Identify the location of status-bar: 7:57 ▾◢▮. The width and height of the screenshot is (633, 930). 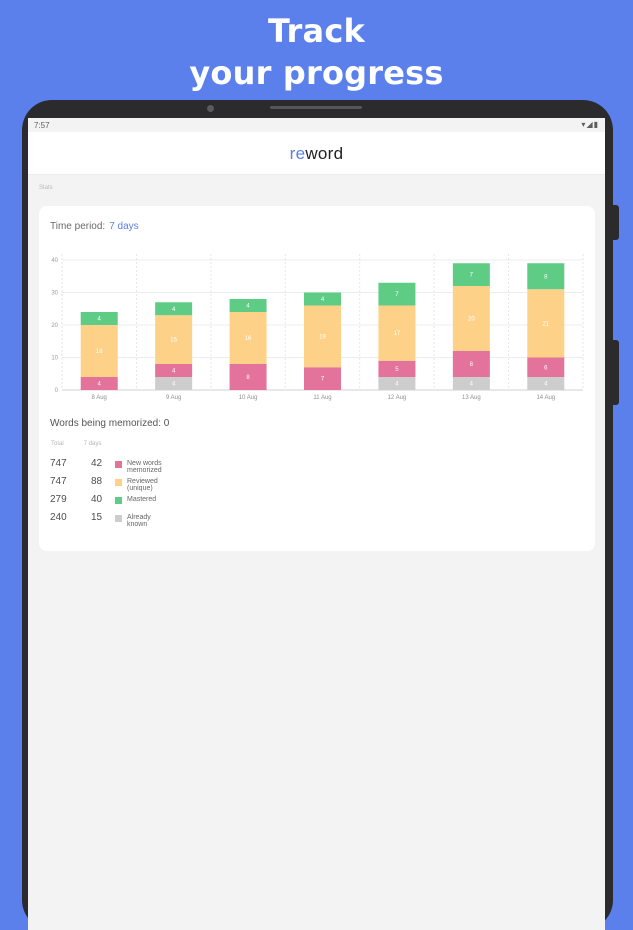
(316, 125).